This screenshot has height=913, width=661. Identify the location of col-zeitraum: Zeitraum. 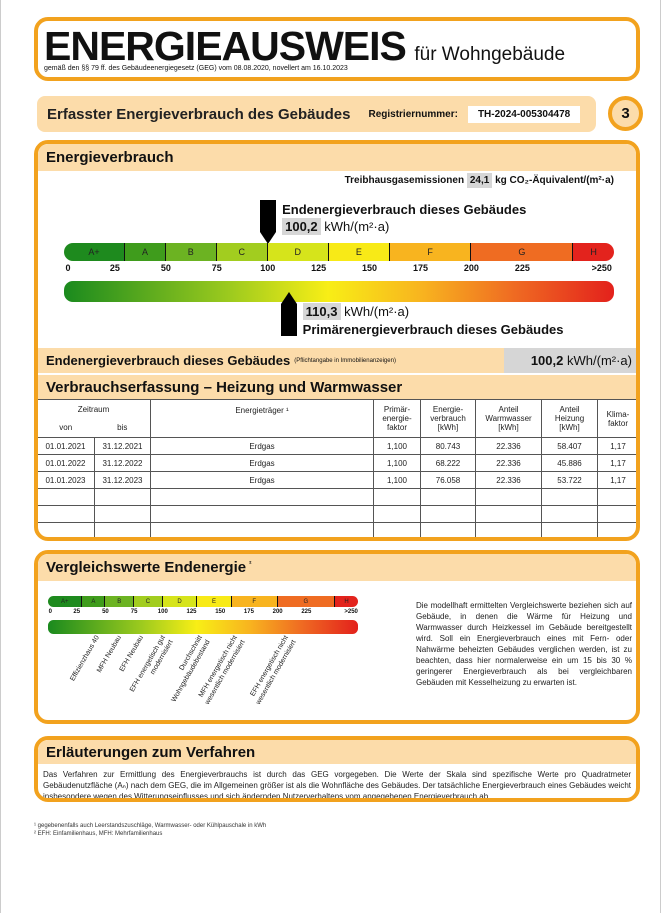
(94, 409).